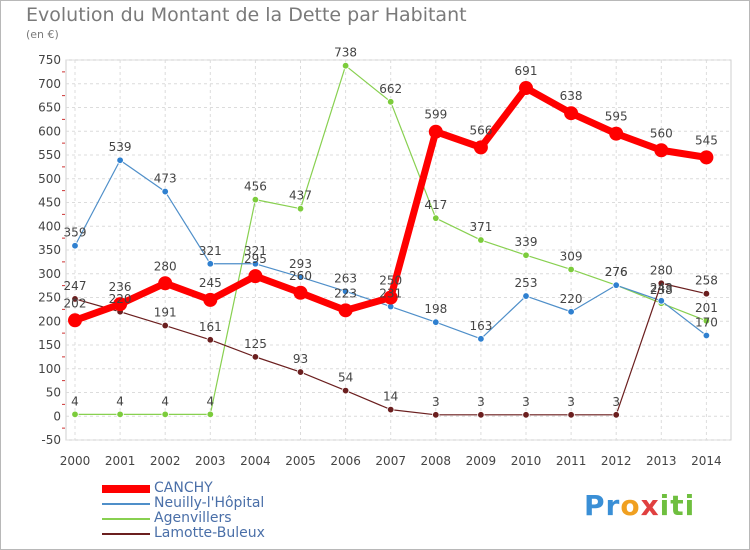 This screenshot has width=750, height=550. I want to click on data-label: 170, so click(706, 323).